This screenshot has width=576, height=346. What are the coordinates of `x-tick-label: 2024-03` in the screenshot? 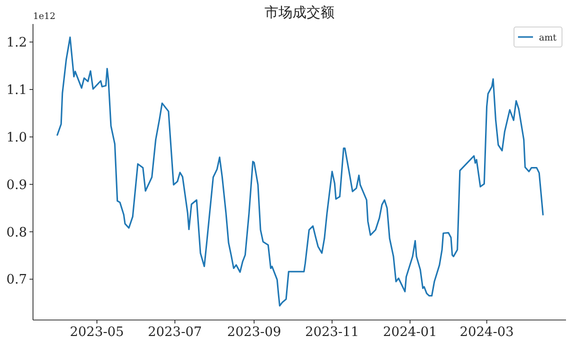 It's located at (487, 332).